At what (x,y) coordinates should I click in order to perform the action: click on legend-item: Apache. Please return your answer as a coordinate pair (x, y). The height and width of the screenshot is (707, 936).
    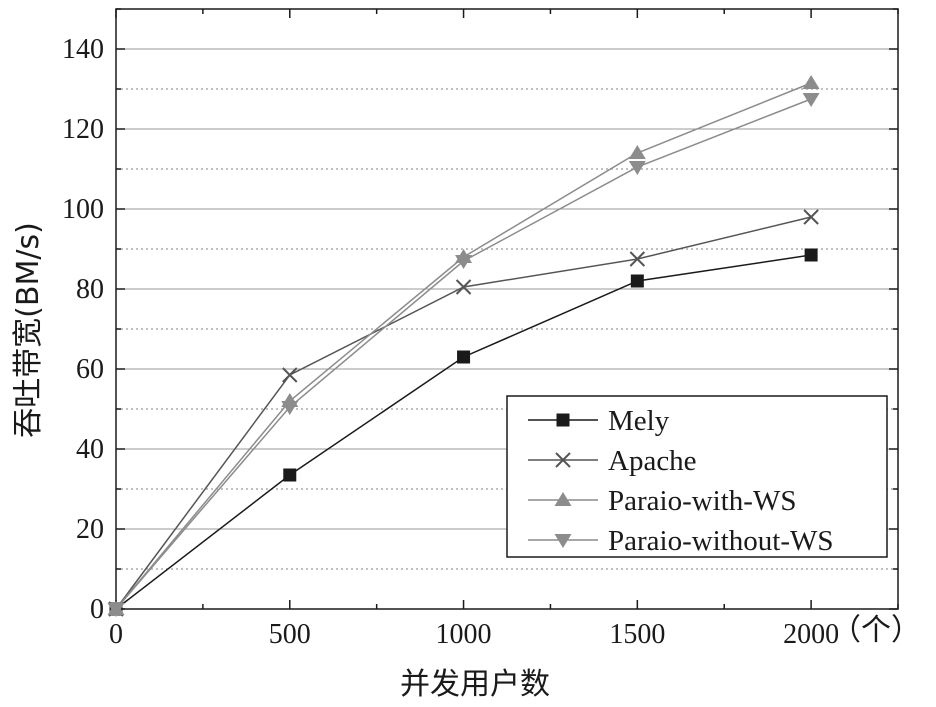
    Looking at the image, I should click on (612, 461).